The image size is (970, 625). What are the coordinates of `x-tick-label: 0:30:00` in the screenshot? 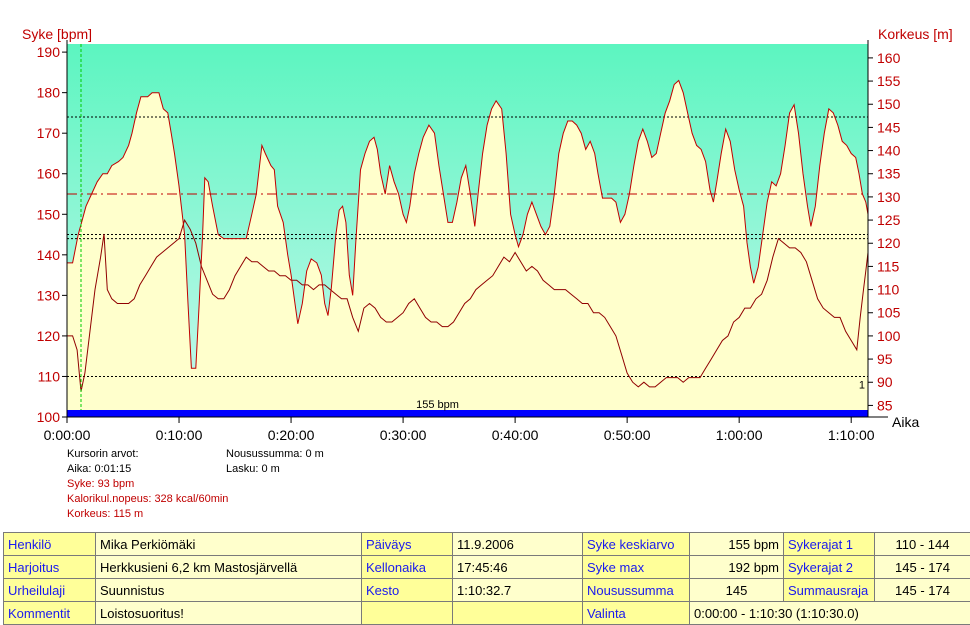 It's located at (403, 435).